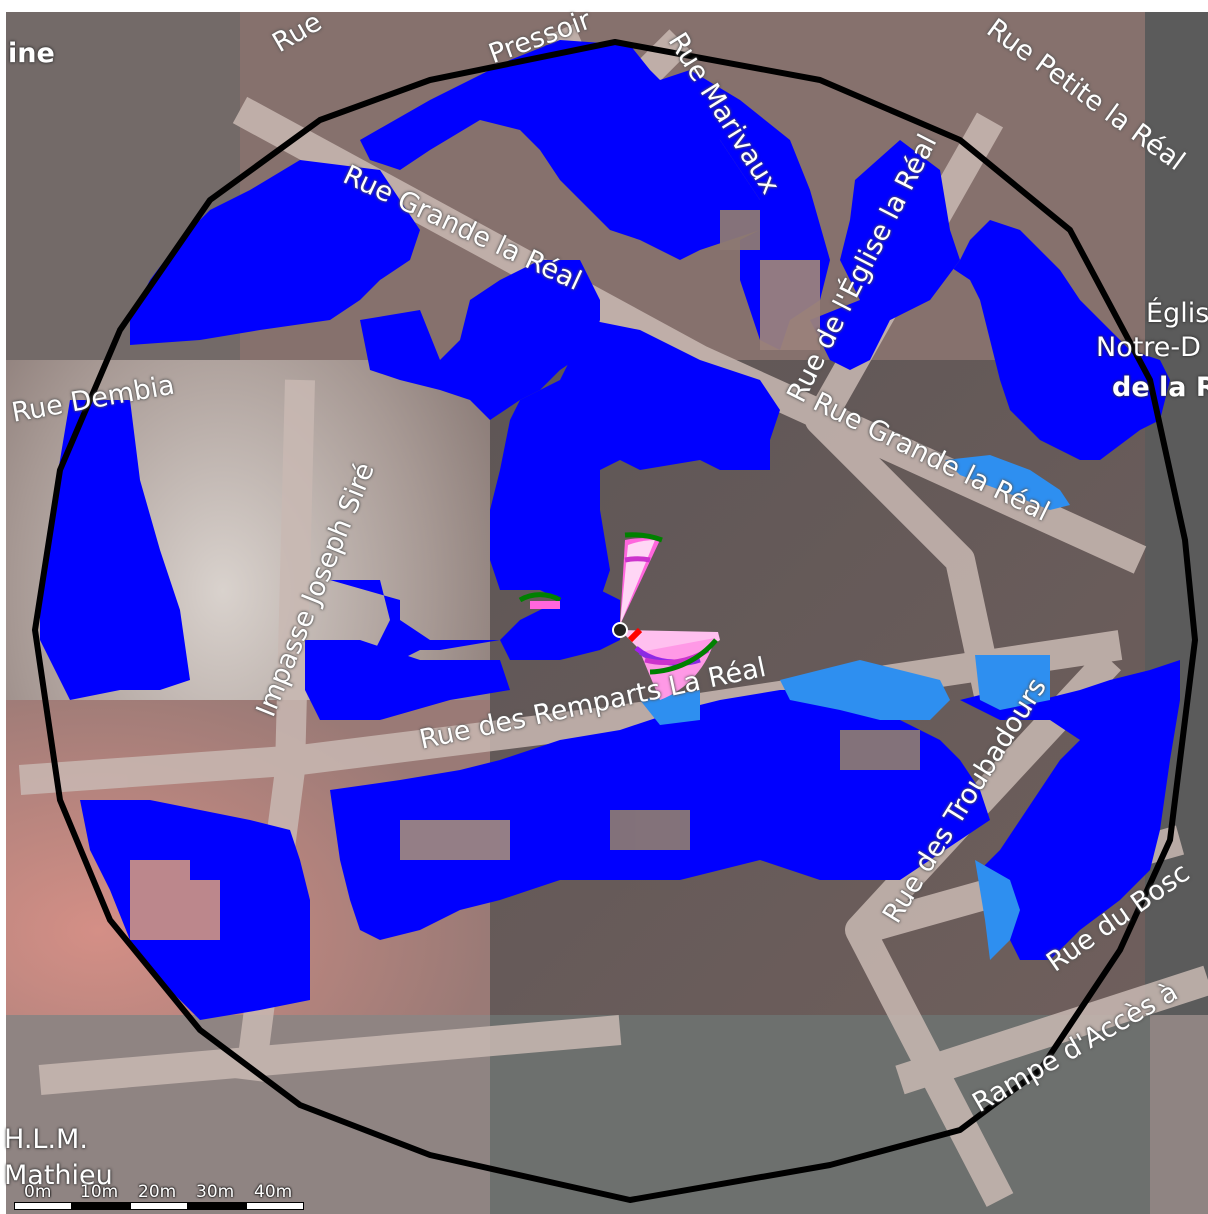 This screenshot has width=1208, height=1214. What do you see at coordinates (38, 1192) in the screenshot?
I see `scale-label: 0m` at bounding box center [38, 1192].